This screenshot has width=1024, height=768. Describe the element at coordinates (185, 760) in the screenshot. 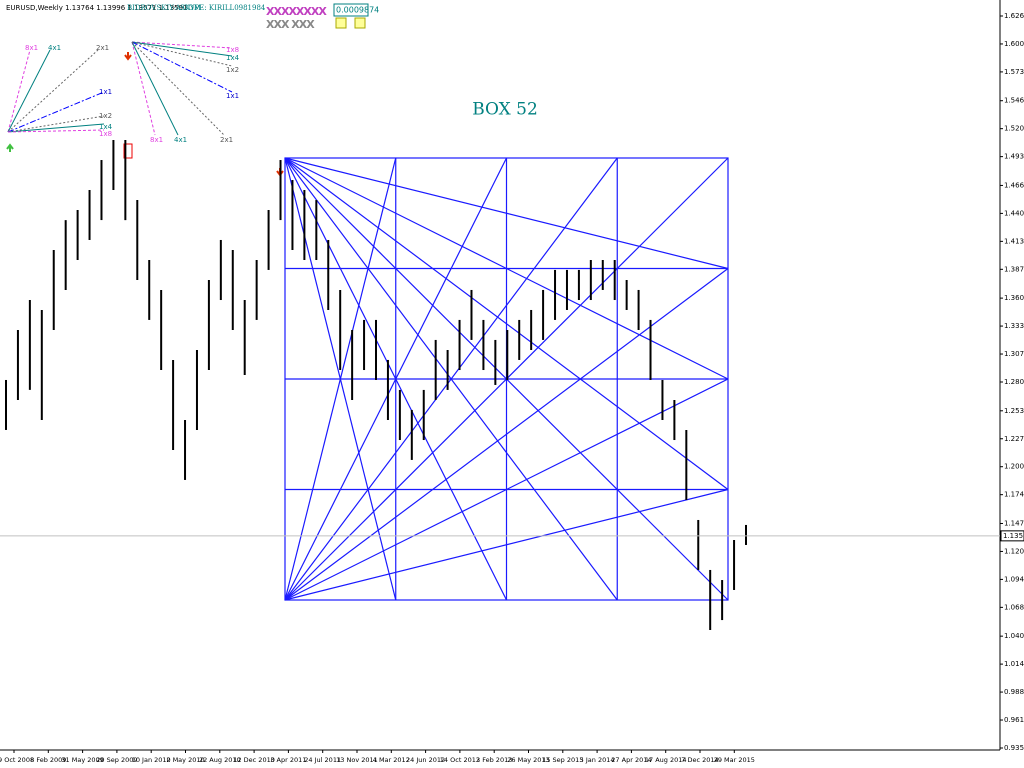

I see `x-tick-label: 2 May 2010` at that location.